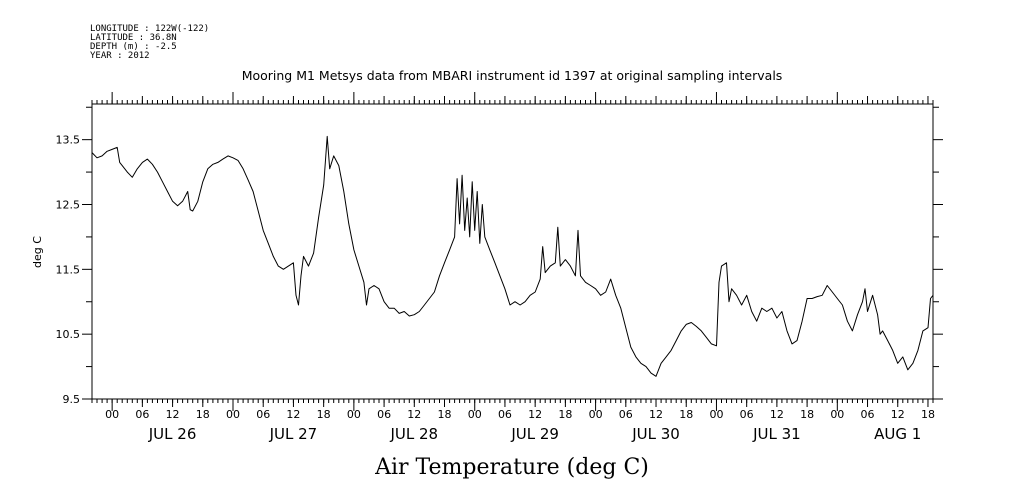  What do you see at coordinates (897, 434) in the screenshot?
I see `day-label: AUG 1` at bounding box center [897, 434].